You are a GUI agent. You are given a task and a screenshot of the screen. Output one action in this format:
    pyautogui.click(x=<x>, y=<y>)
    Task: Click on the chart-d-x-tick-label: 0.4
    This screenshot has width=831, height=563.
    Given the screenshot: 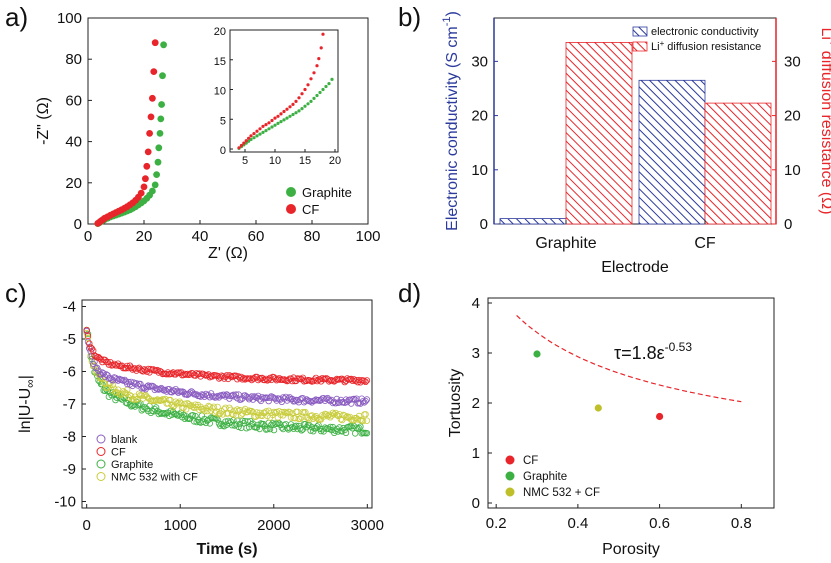 What is the action you would take?
    pyautogui.click(x=577, y=523)
    